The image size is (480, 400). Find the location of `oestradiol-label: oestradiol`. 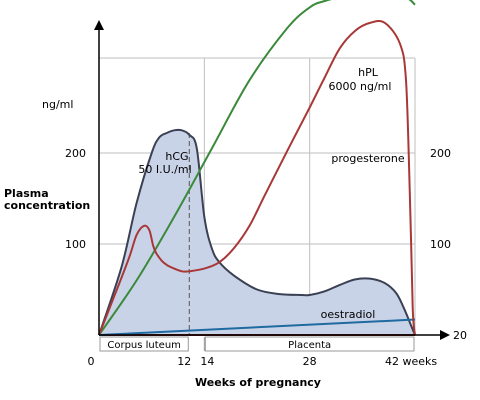

oestradiol-label: oestradiol is located at coordinates (348, 314).